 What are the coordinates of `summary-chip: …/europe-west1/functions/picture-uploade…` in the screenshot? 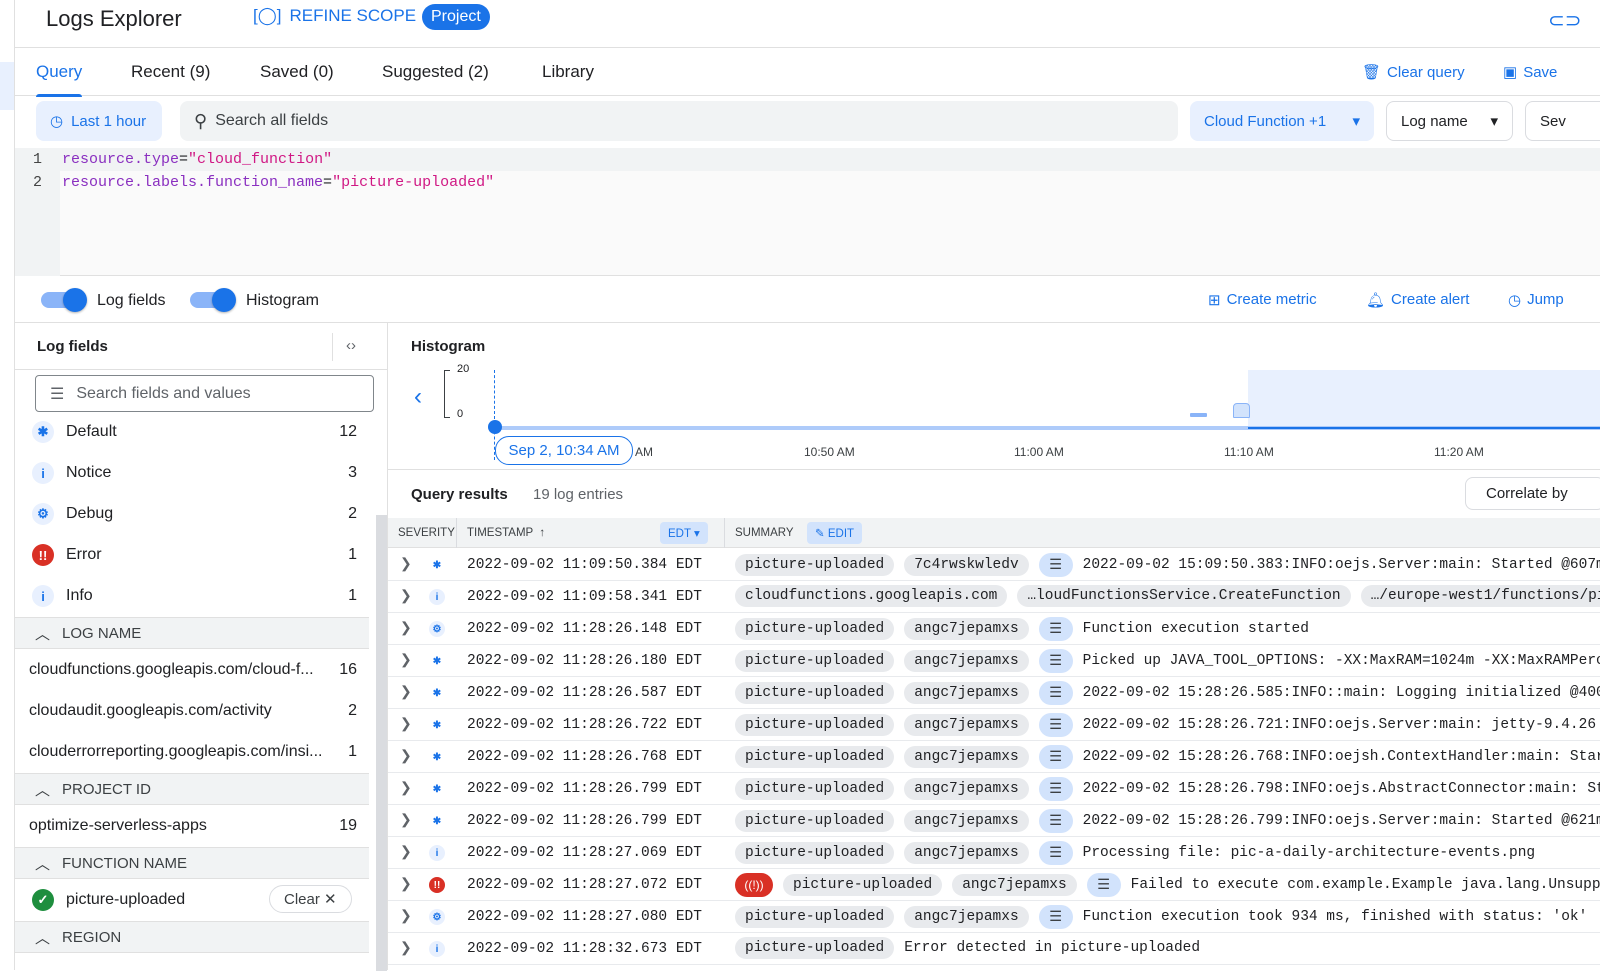 It's located at (1480, 596).